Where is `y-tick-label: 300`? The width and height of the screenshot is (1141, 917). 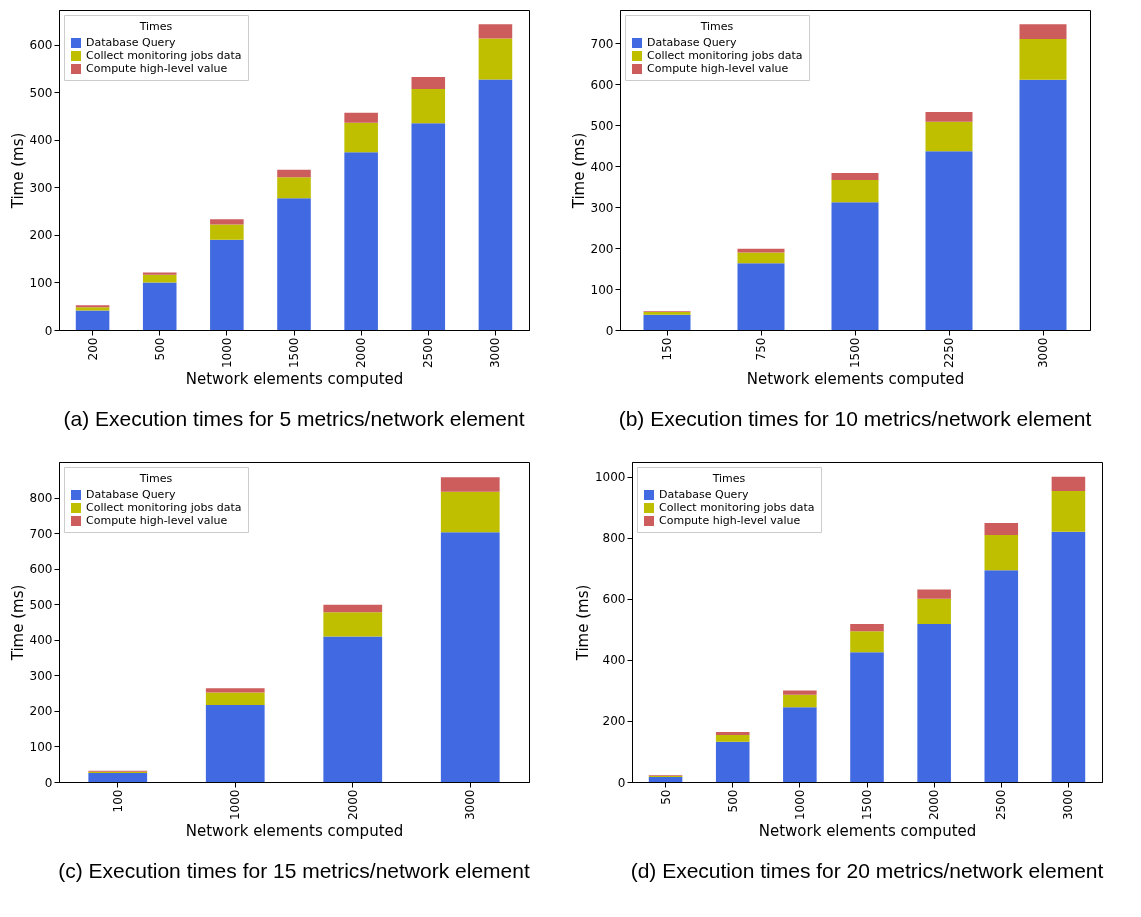
y-tick-label: 300 is located at coordinates (602, 207).